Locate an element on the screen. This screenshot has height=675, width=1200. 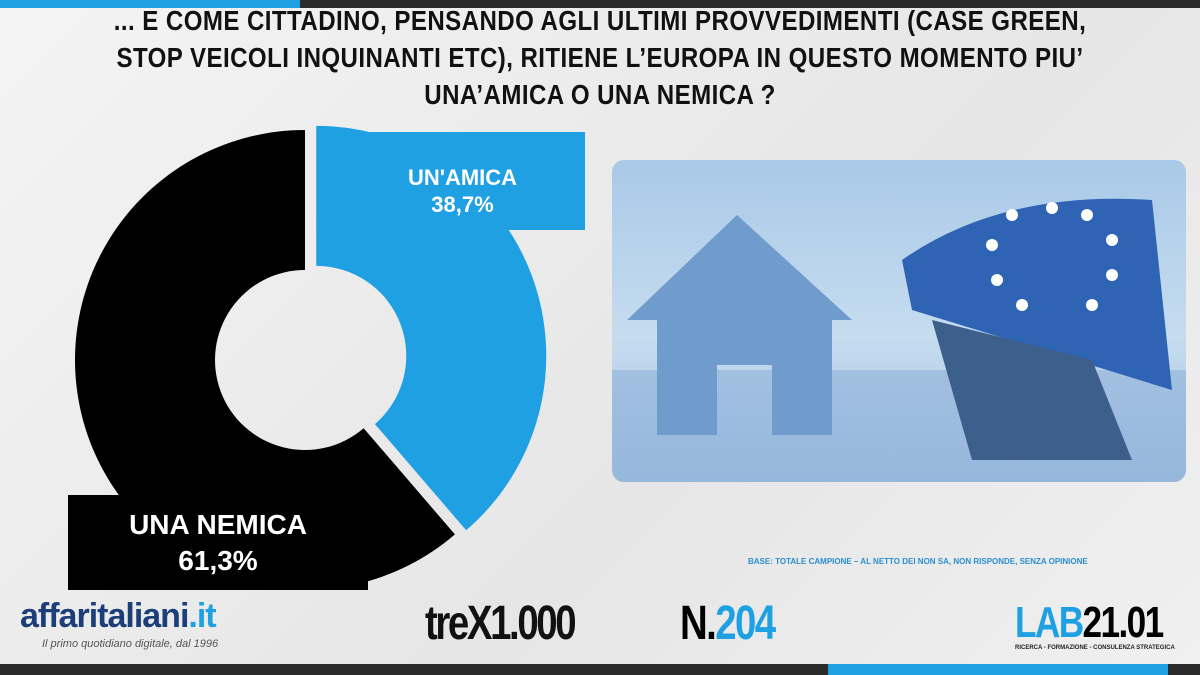
bottom-bar-accent is located at coordinates (998, 669).